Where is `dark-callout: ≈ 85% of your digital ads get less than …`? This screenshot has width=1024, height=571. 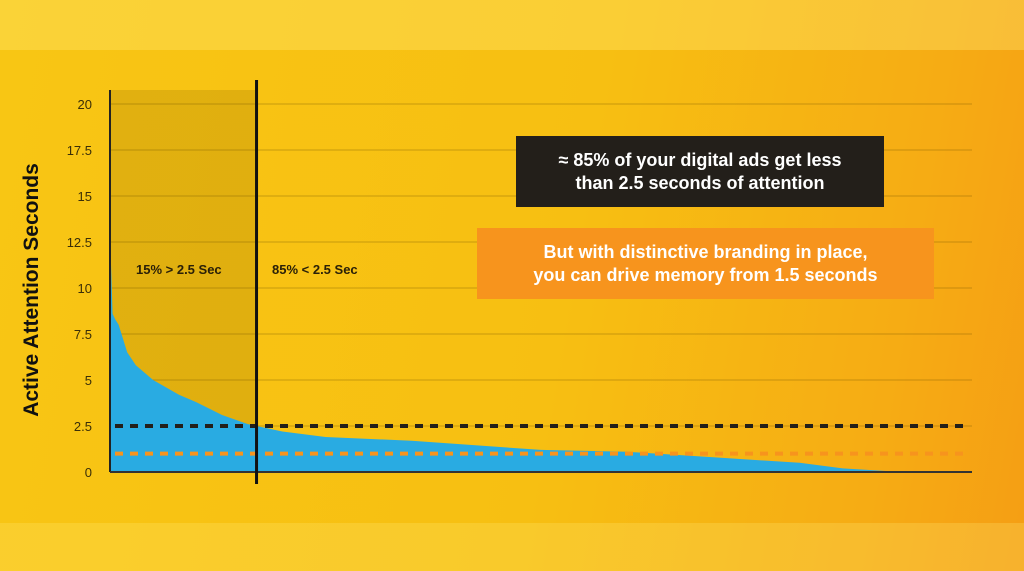 dark-callout: ≈ 85% of your digital ads get less than … is located at coordinates (700, 171).